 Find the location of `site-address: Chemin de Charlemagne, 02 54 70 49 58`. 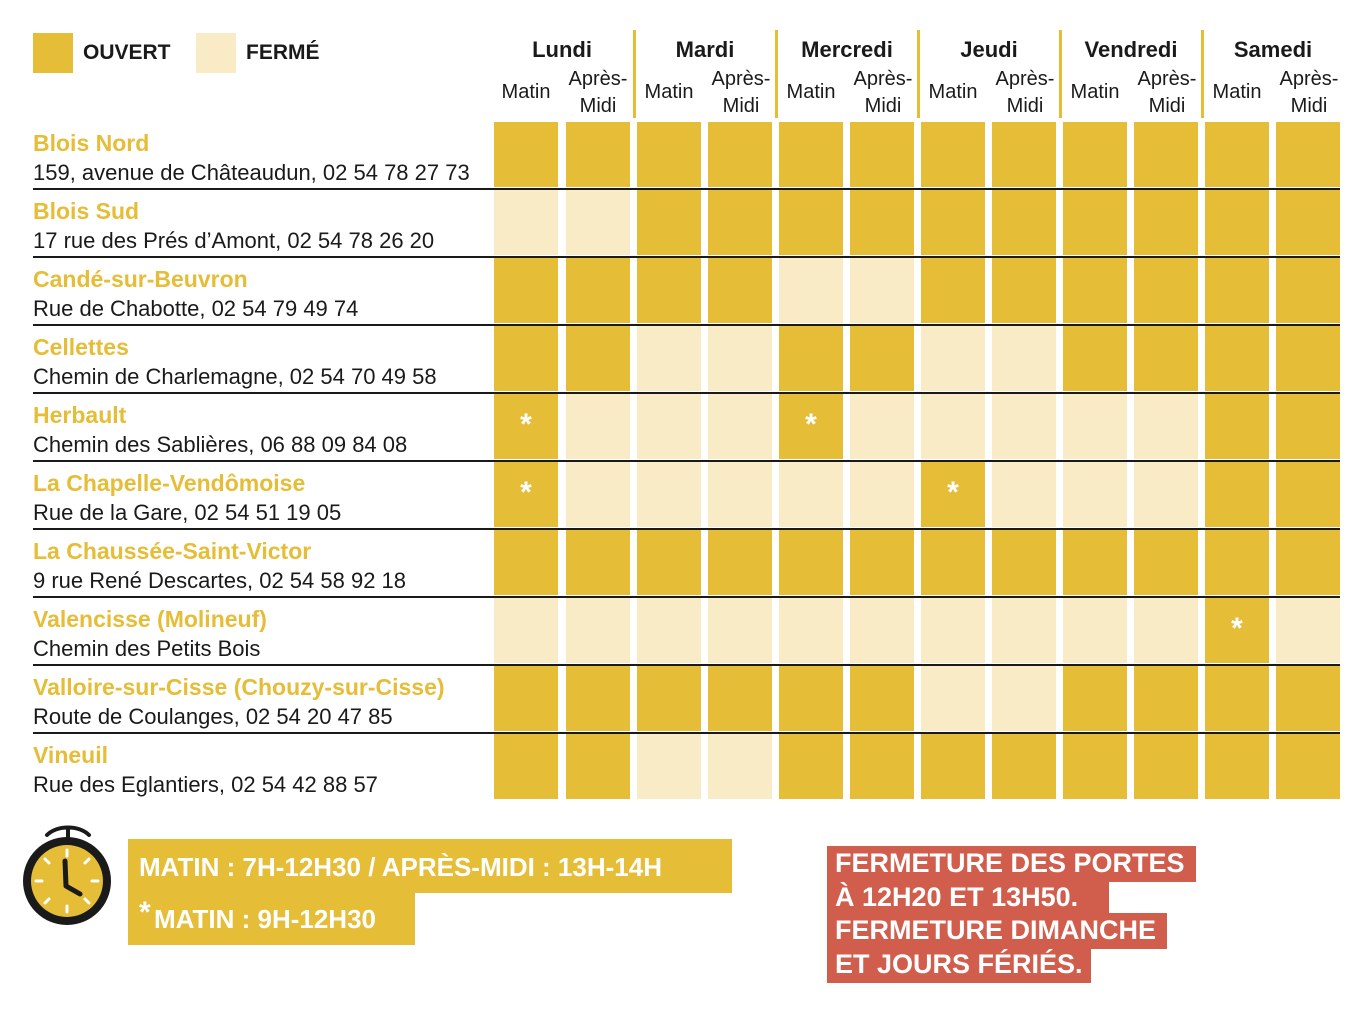

site-address: Chemin de Charlemagne, 02 54 70 49 58 is located at coordinates (235, 376).